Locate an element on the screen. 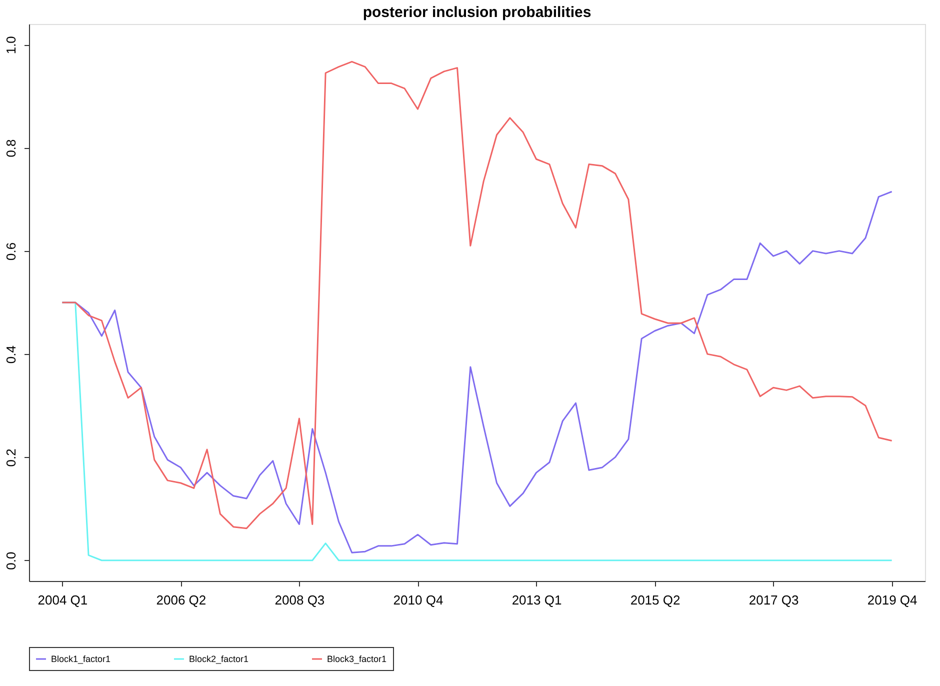  x-tick-label: 2015 Q2 is located at coordinates (655, 600).